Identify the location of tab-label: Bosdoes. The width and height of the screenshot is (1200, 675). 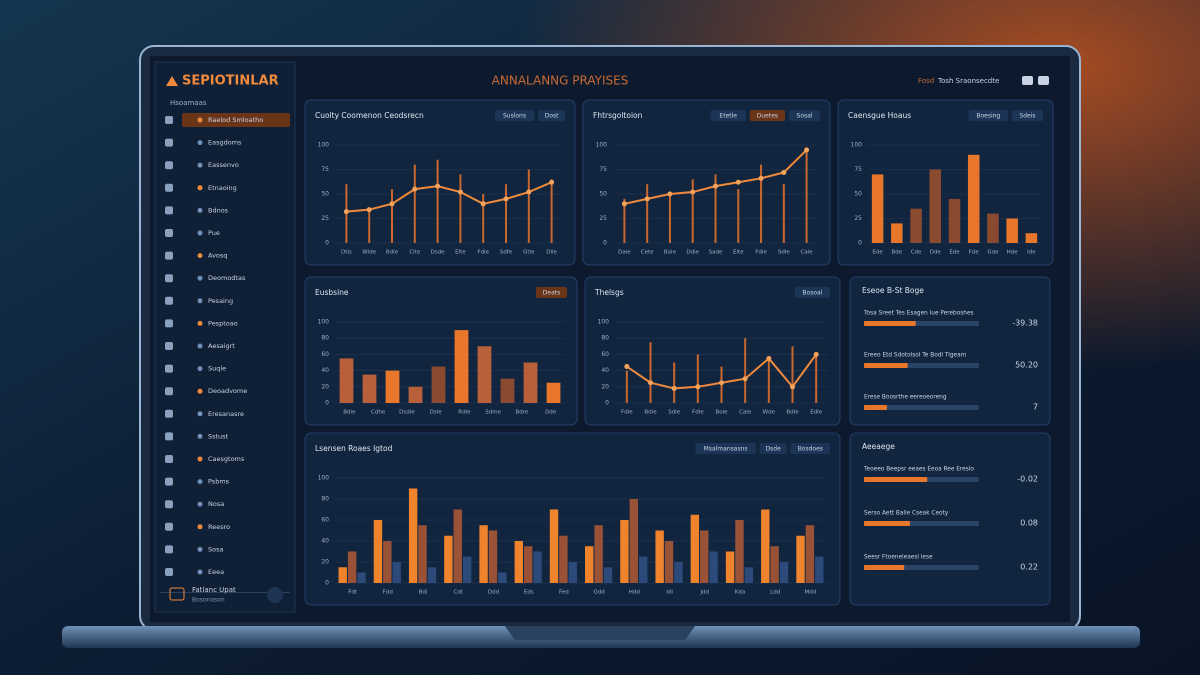
(810, 449).